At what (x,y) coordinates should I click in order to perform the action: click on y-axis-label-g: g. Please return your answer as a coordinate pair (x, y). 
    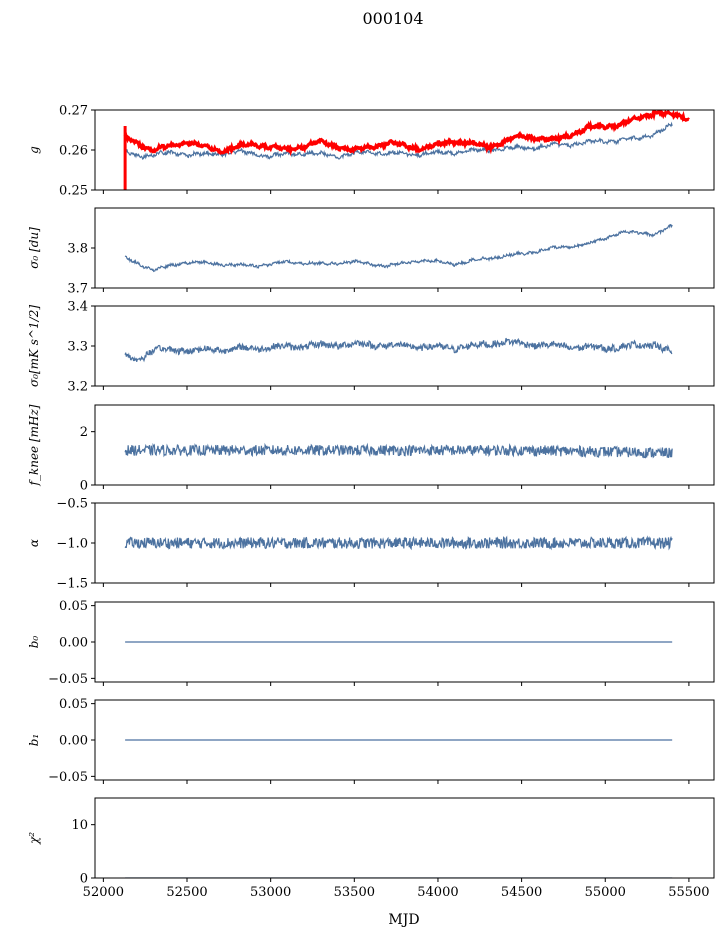
    Looking at the image, I should click on (34, 150).